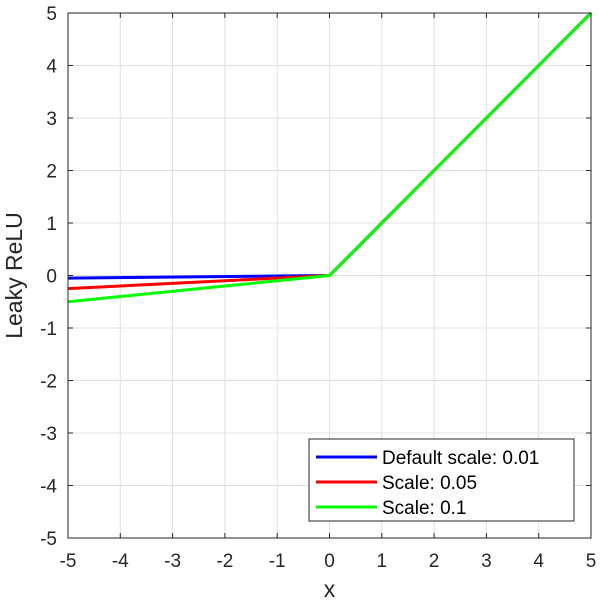 The height and width of the screenshot is (600, 601). Describe the element at coordinates (424, 508) in the screenshot. I see `legend-label-3: Scale: 0.1` at that location.